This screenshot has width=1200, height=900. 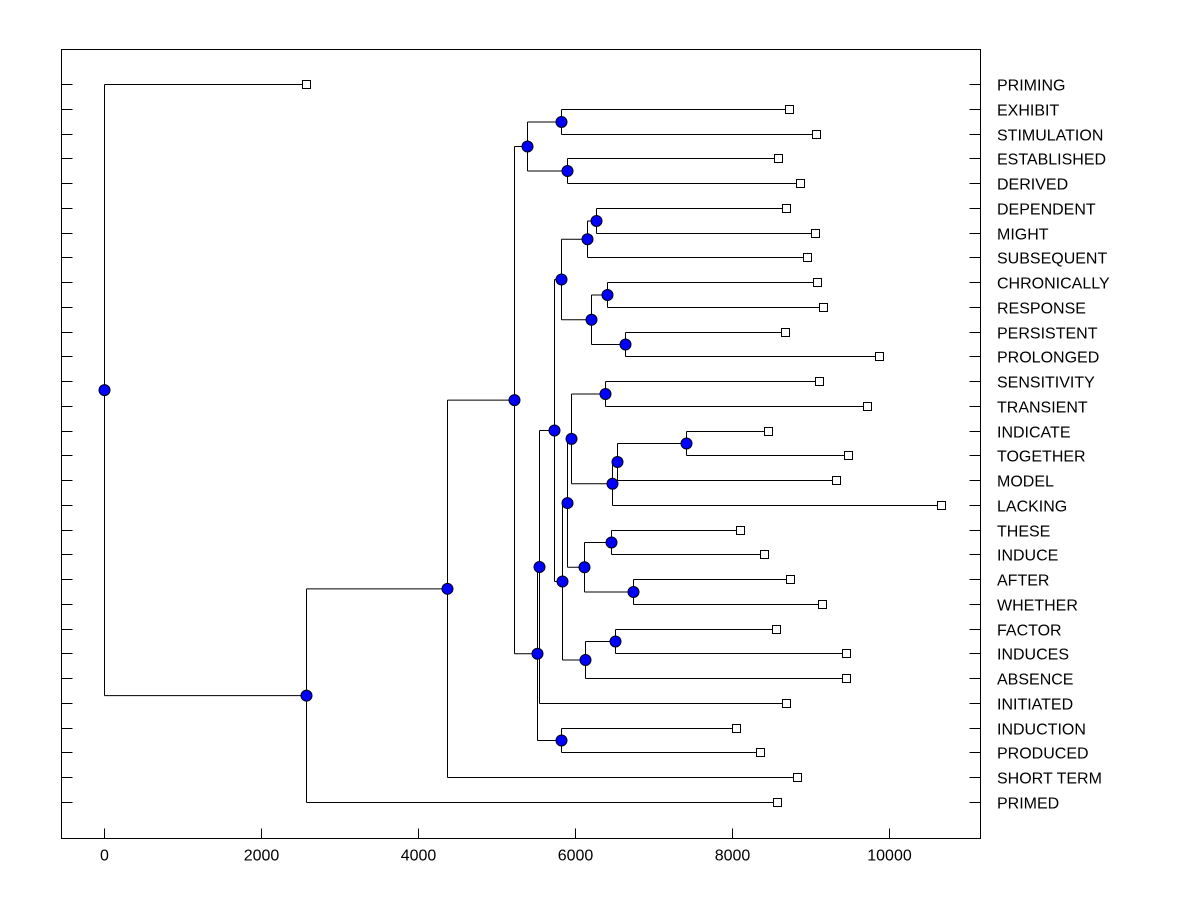 What do you see at coordinates (1043, 754) in the screenshot?
I see `leaf-label: PRODUCED` at bounding box center [1043, 754].